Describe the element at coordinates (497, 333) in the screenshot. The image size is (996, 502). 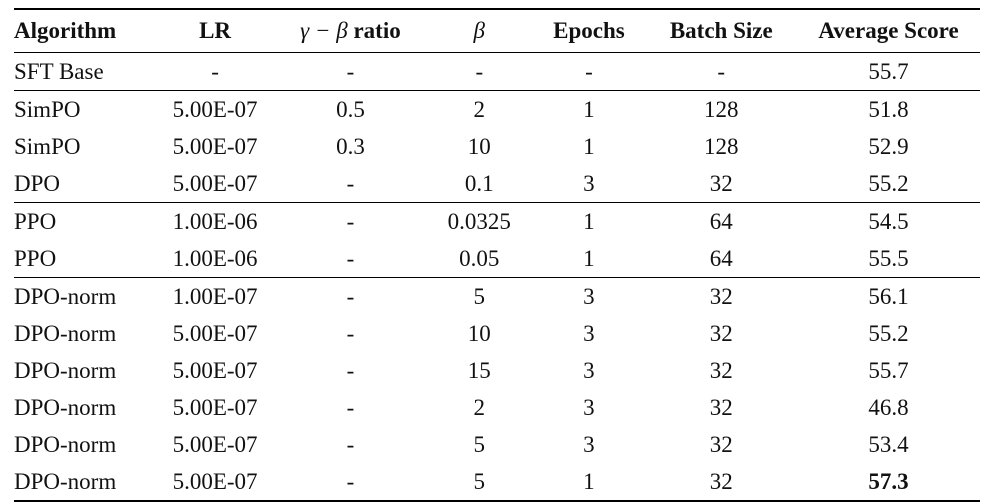
I see `table-row: DPO-norm 5.00E-07 - 10 3 32 55.2` at that location.